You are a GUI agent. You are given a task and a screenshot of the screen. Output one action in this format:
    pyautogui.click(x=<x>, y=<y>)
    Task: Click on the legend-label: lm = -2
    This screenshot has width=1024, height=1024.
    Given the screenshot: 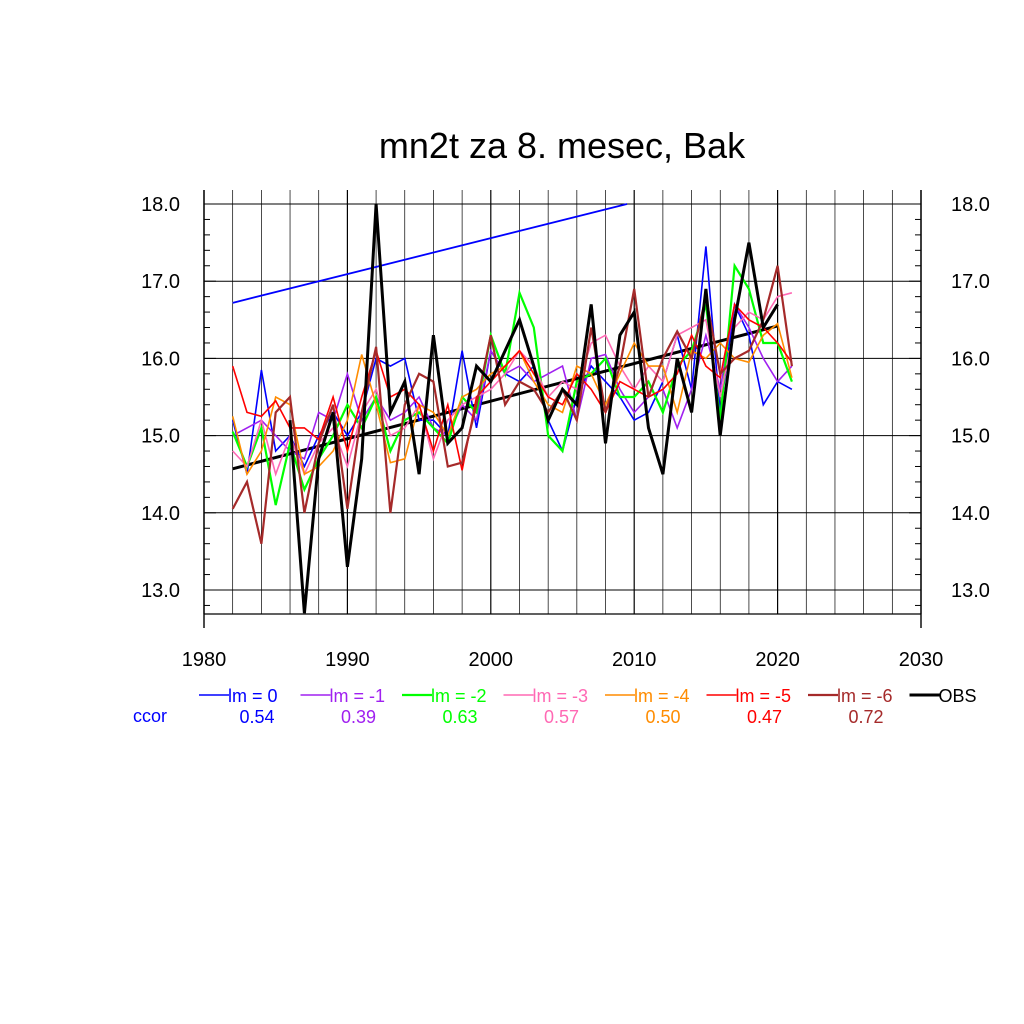 What is the action you would take?
    pyautogui.click(x=459, y=696)
    